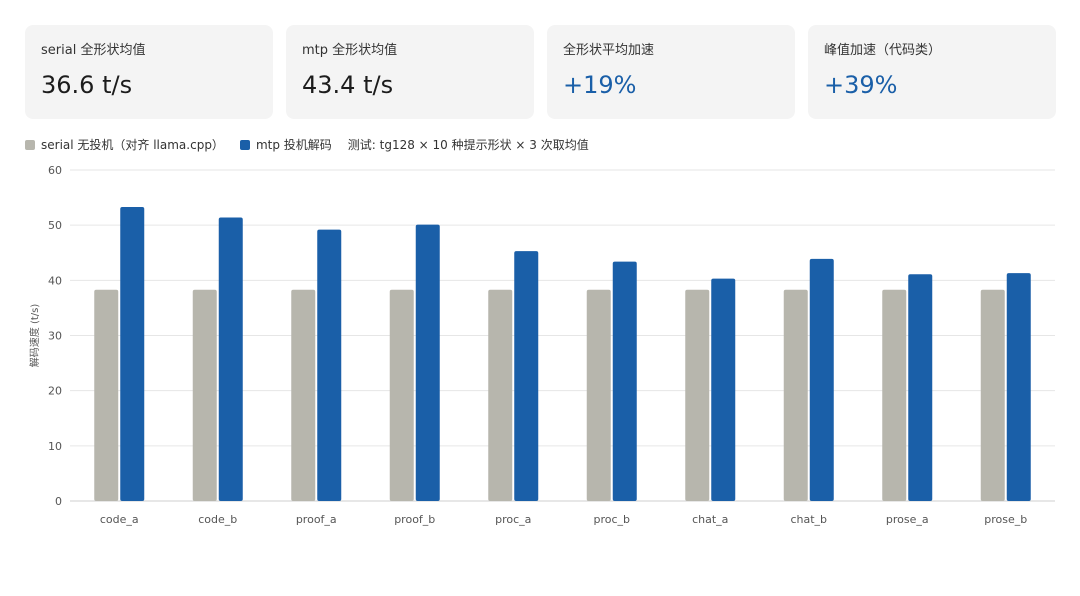  Describe the element at coordinates (55, 446) in the screenshot. I see `y-tick-label: 10` at that location.